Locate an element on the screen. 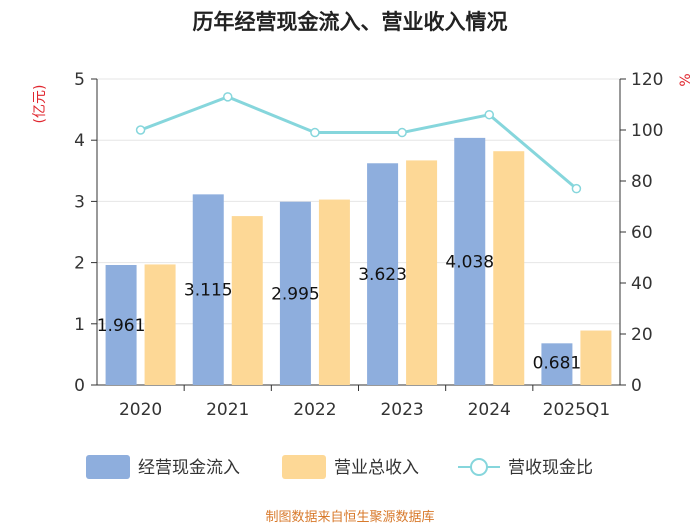 The width and height of the screenshot is (700, 525). right-tick-label: 80 is located at coordinates (642, 182).